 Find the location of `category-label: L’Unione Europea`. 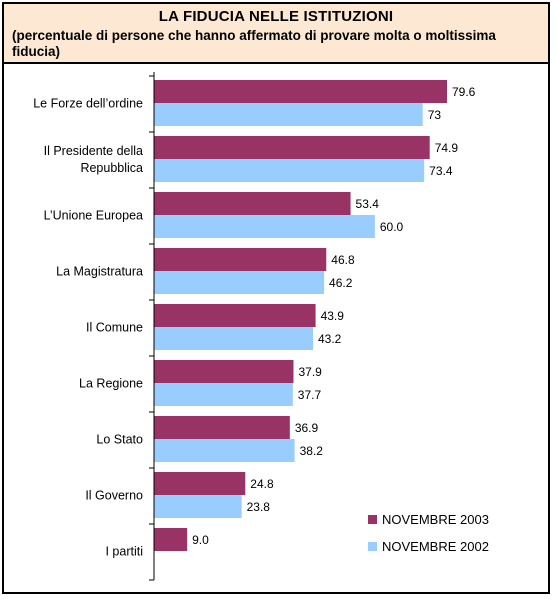

category-label: L’Unione Europea is located at coordinates (93, 216).